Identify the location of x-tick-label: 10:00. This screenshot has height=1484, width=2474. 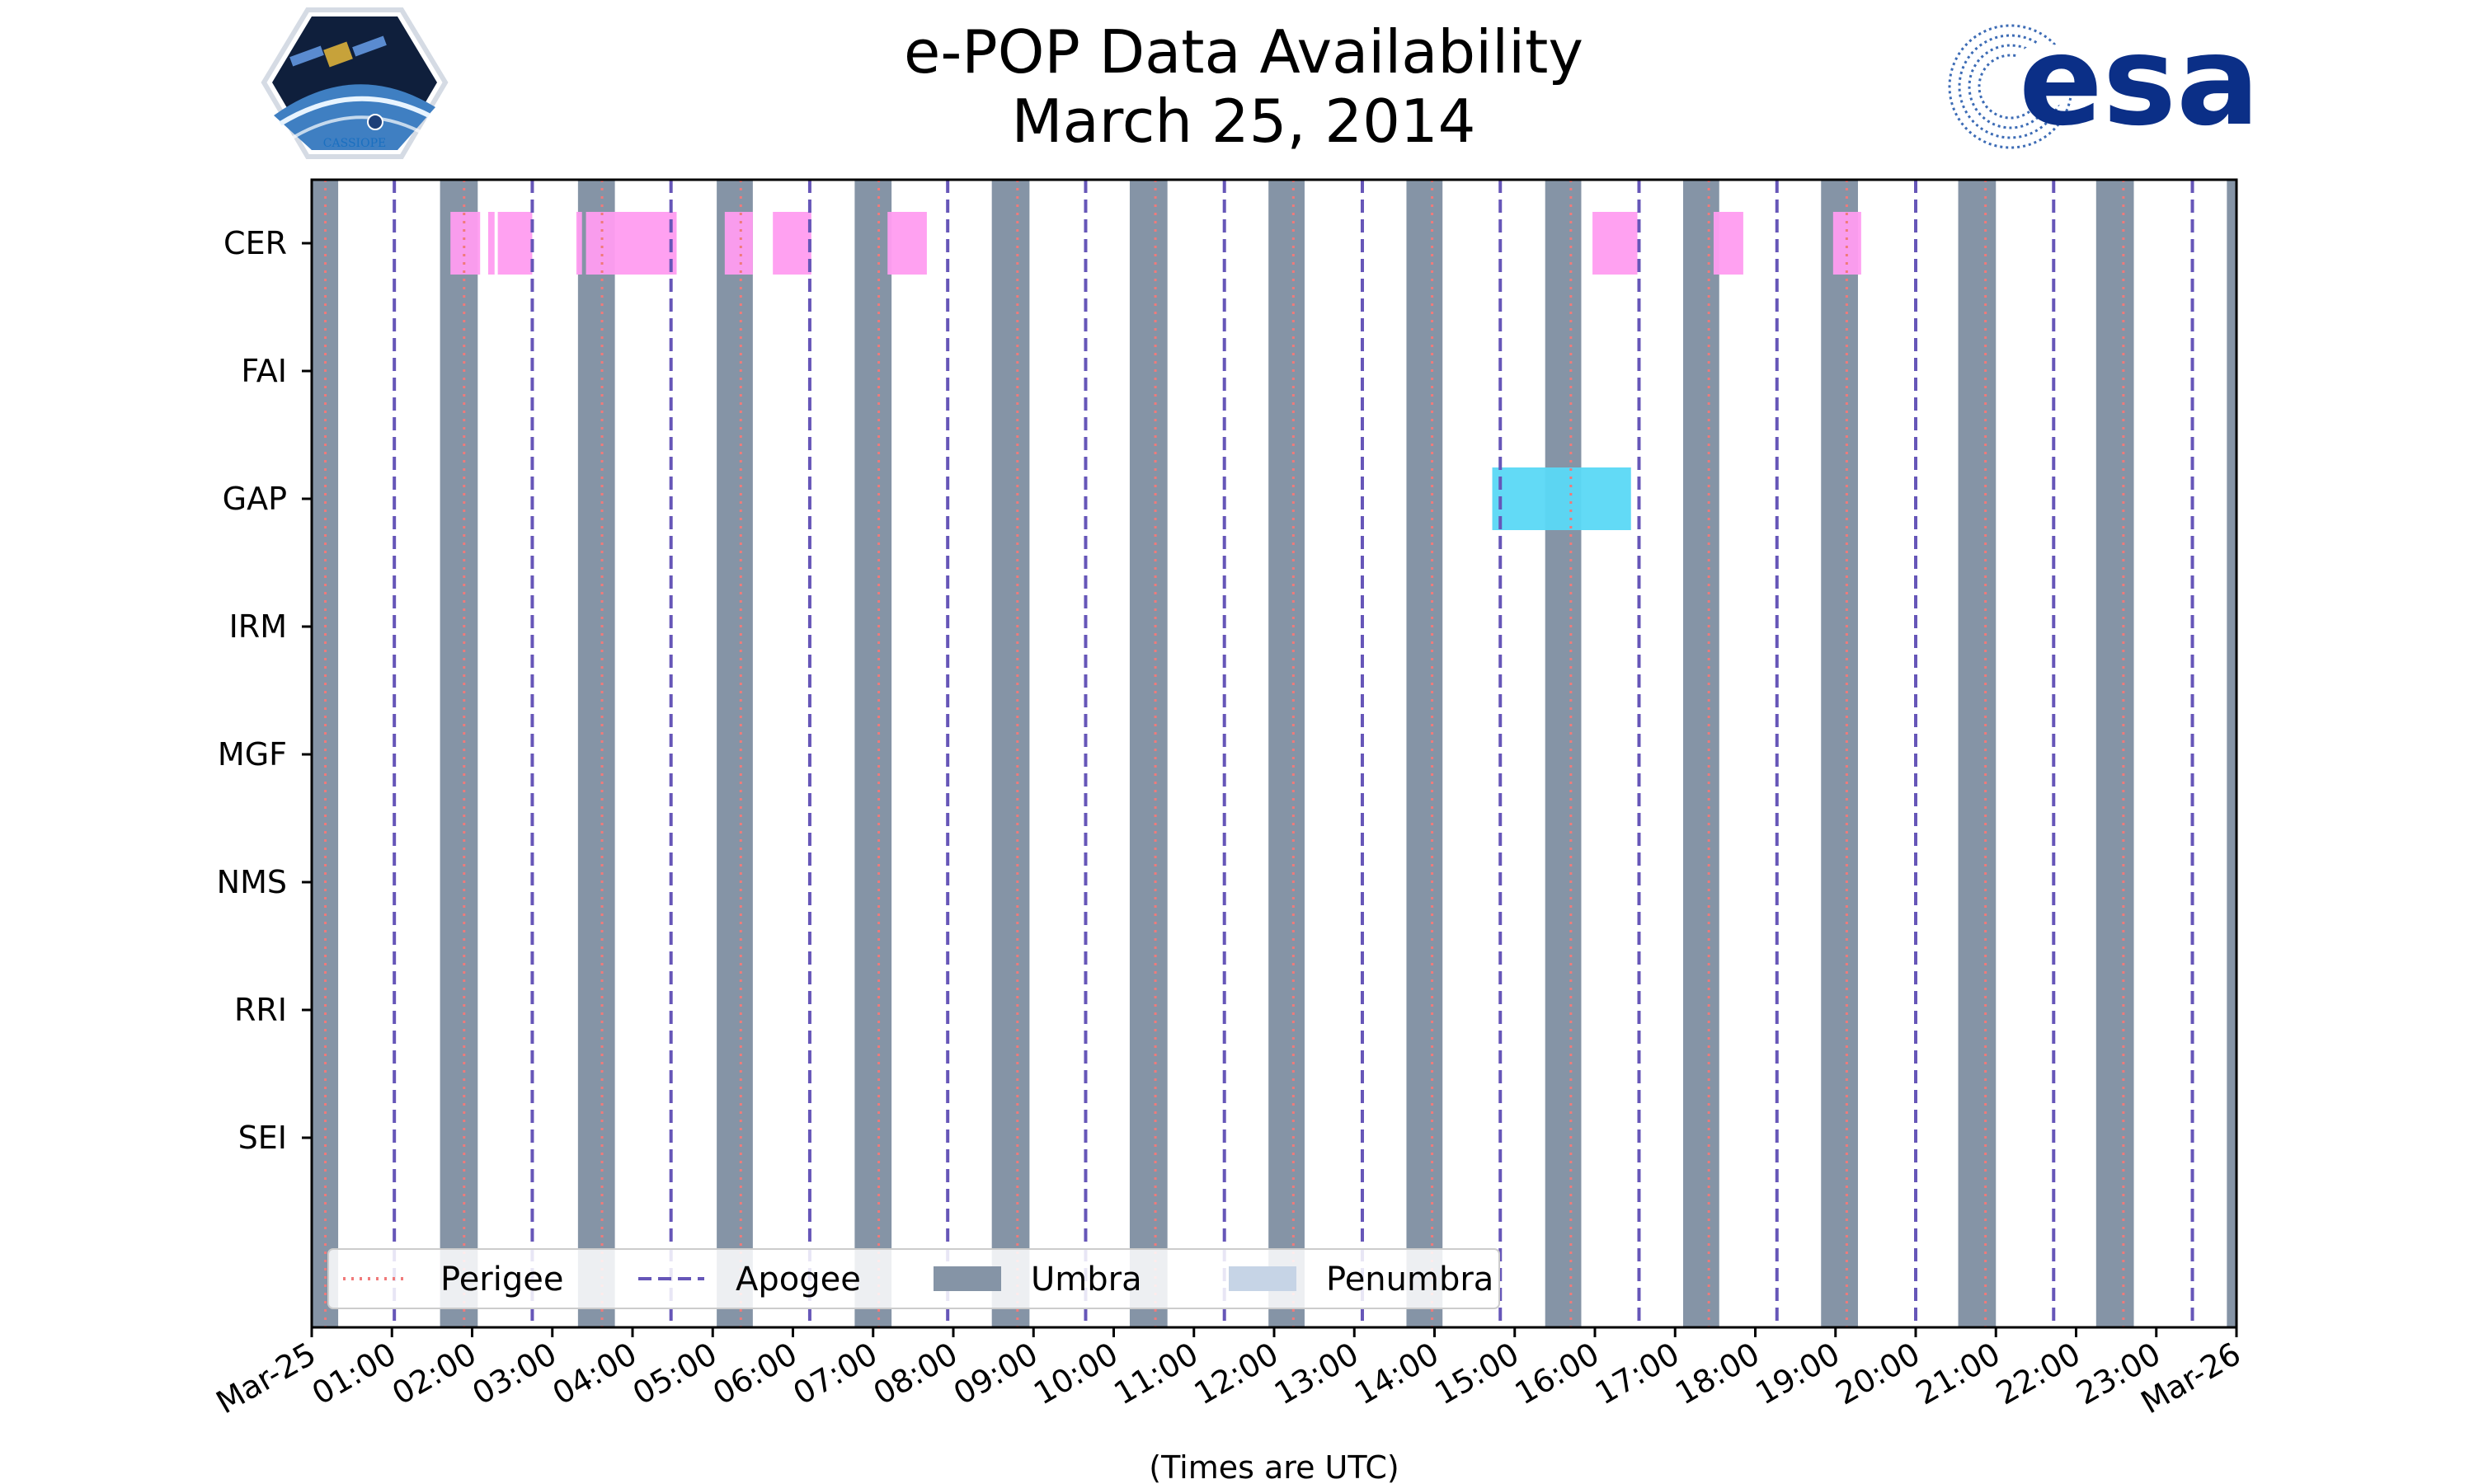
(1076, 1374).